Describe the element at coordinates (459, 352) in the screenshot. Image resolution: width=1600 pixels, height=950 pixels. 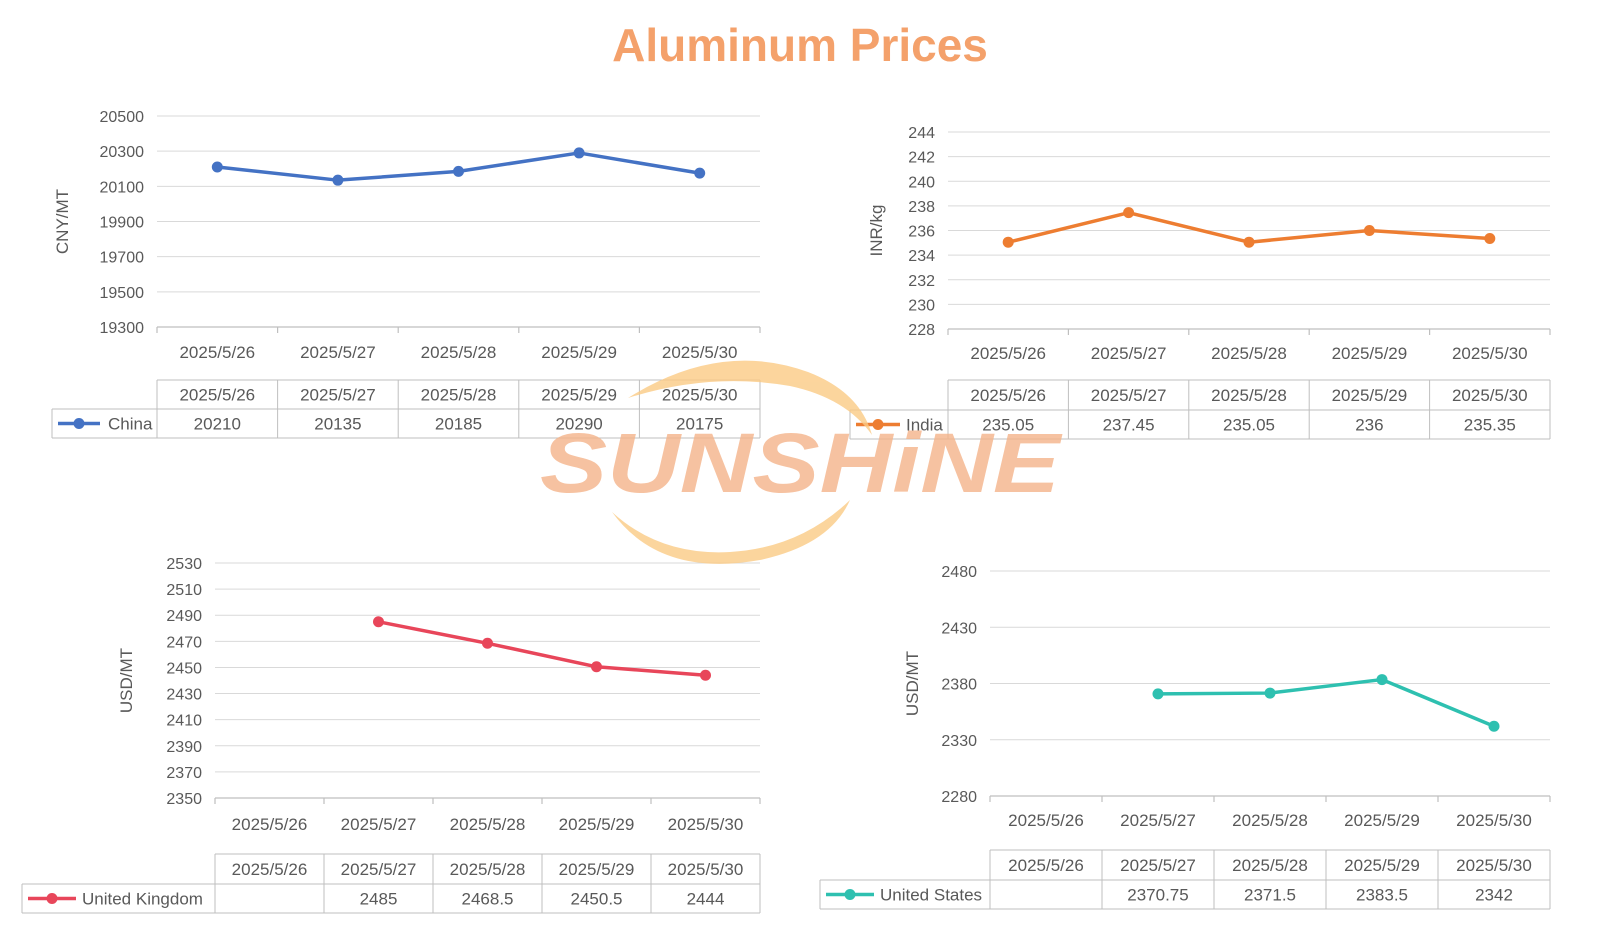
I see `china-x-tick-label: 2025/5/28` at that location.